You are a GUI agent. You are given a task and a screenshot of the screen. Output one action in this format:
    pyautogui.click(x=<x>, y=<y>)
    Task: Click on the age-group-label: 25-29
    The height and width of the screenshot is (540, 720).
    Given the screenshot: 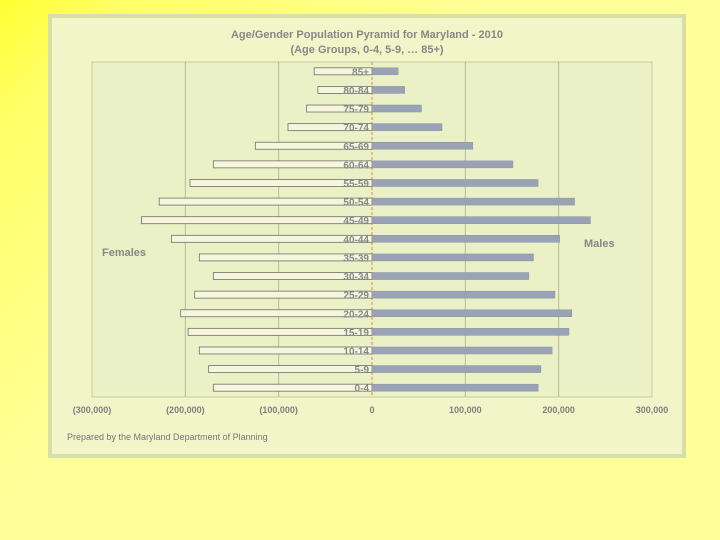 What is the action you would take?
    pyautogui.click(x=356, y=296)
    